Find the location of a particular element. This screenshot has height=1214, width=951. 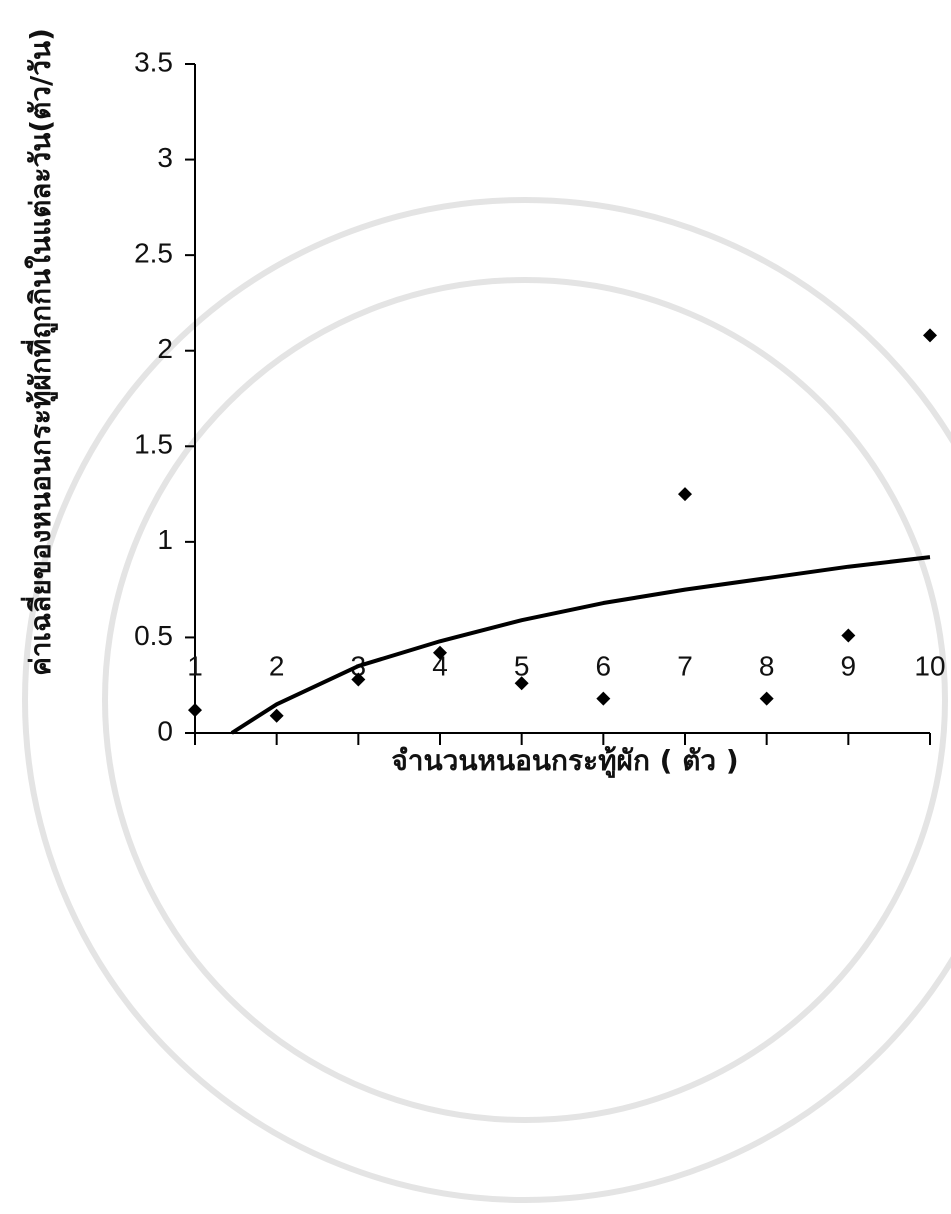

x-tick-label: 7 is located at coordinates (685, 665).